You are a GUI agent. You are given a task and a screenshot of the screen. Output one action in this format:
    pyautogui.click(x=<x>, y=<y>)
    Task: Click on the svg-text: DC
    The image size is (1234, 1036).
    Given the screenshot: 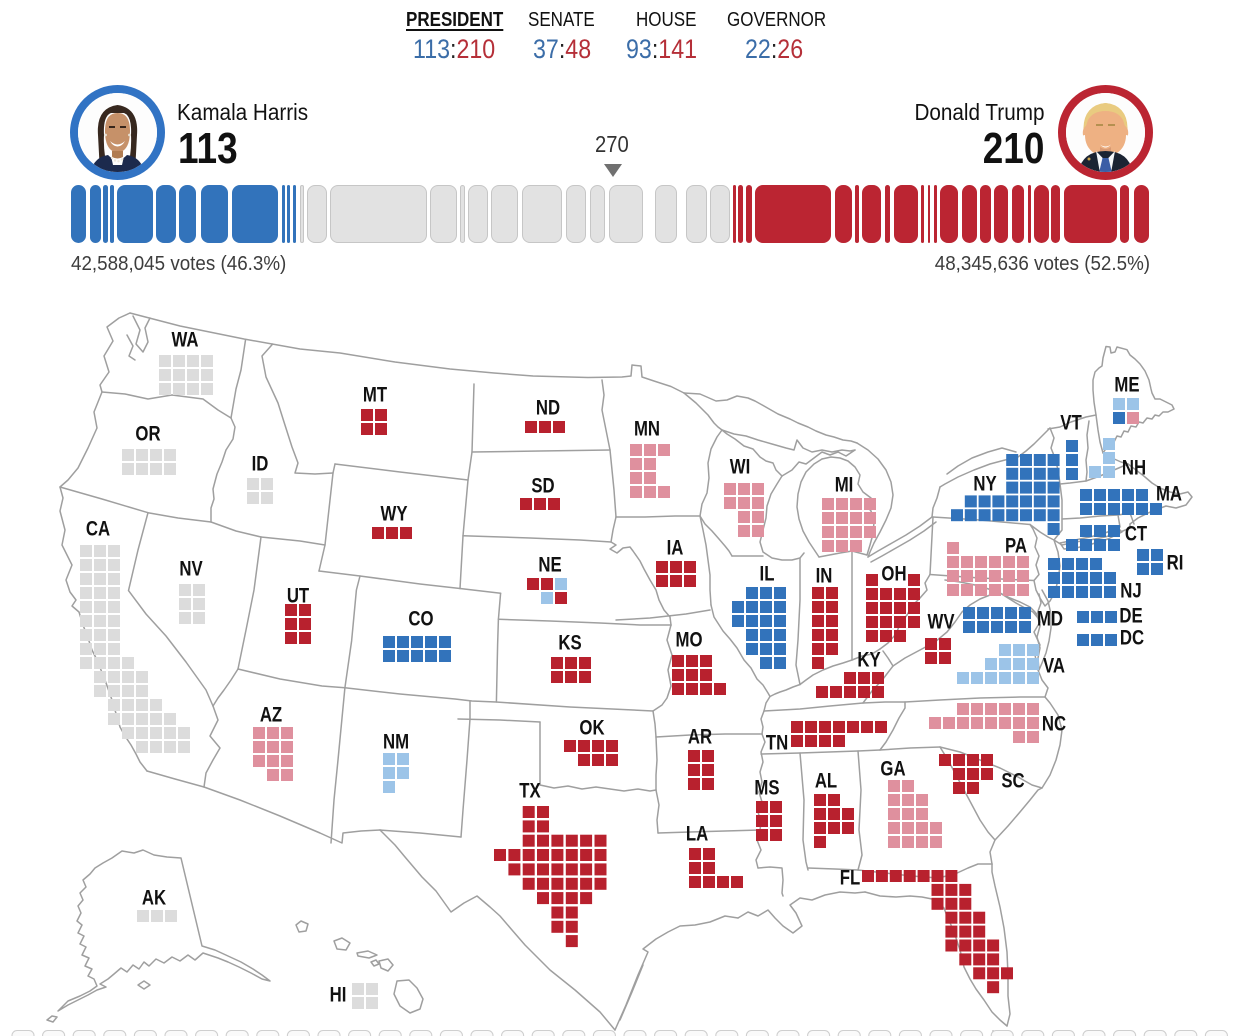 What is the action you would take?
    pyautogui.click(x=1132, y=638)
    